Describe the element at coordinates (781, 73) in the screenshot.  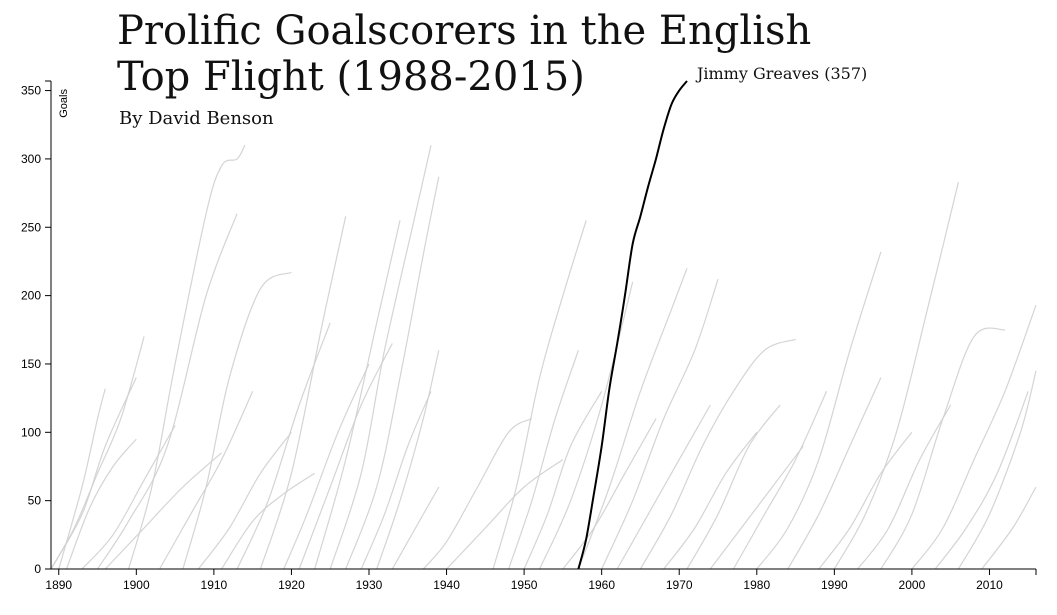
I see `highlight-label: Jimmy Greaves (357)` at that location.